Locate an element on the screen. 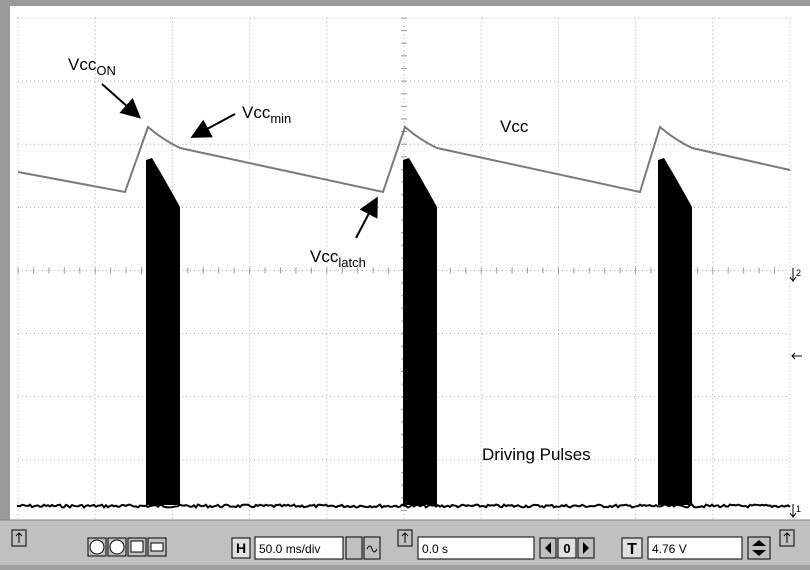 The width and height of the screenshot is (810, 570). label-sub: min is located at coordinates (280, 118).